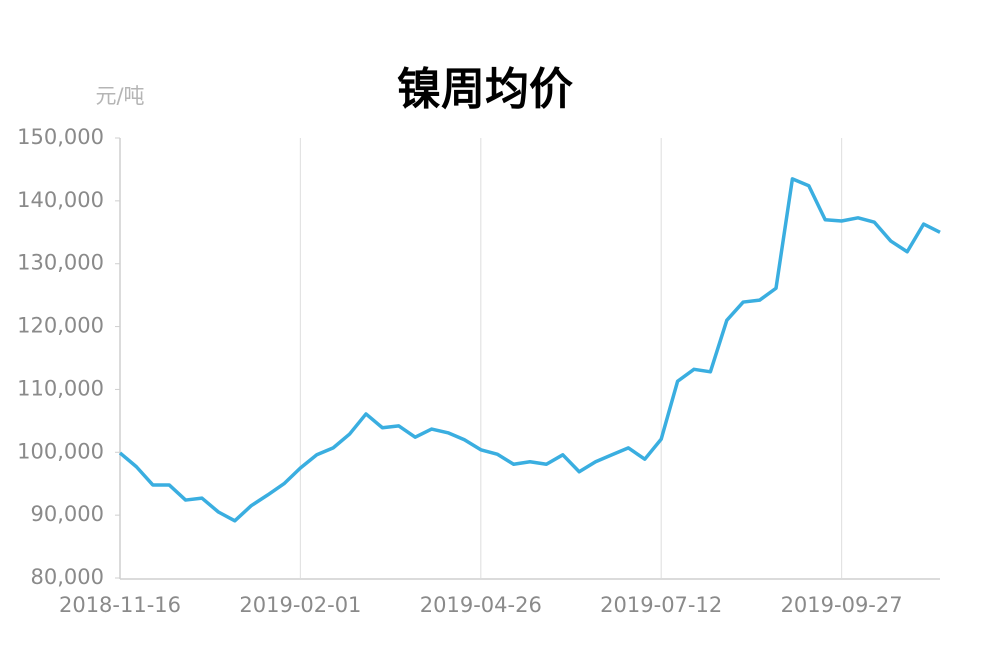 Image resolution: width=1000 pixels, height=660 pixels. What do you see at coordinates (120, 605) in the screenshot?
I see `x-tick-label: 2018-11-16` at bounding box center [120, 605].